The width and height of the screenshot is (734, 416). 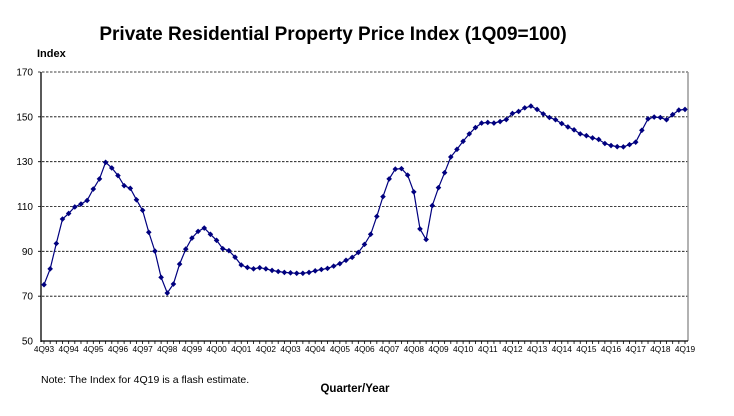 What do you see at coordinates (44, 349) in the screenshot?
I see `x-tick-label: 4Q93` at bounding box center [44, 349].